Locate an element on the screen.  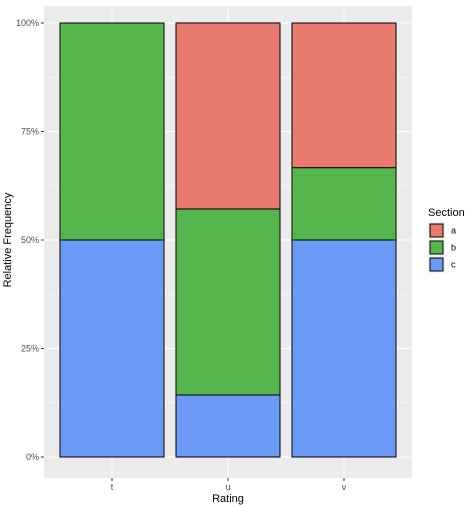
legend: Section abc is located at coordinates (446, 240).